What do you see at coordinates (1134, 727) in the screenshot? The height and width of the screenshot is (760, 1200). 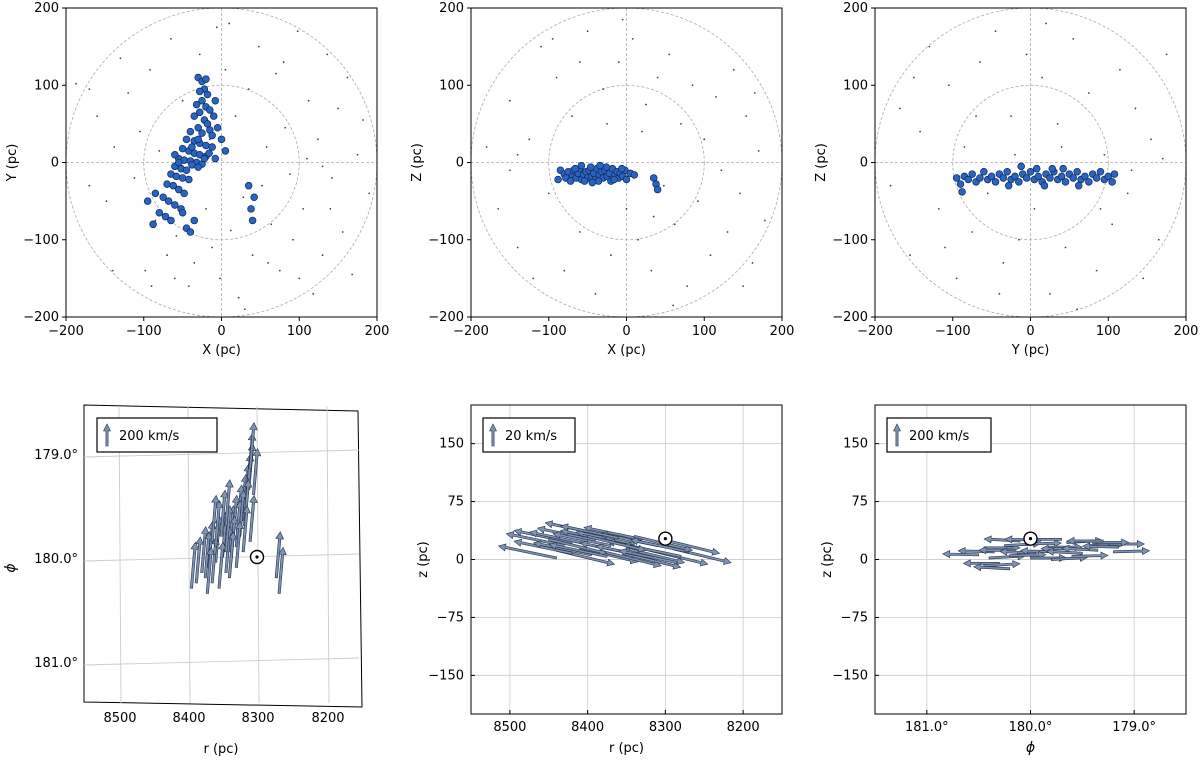 I see `x-tick-label: 179.0°` at bounding box center [1134, 727].